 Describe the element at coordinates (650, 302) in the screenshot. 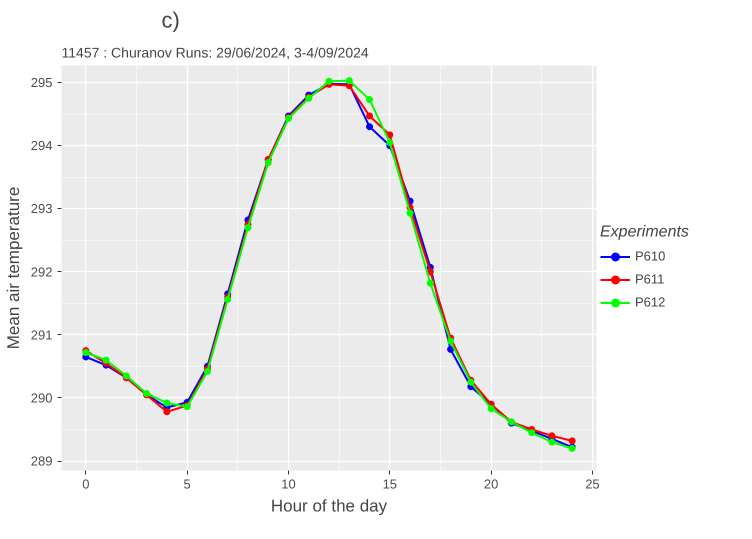

I see `legend-label: P612` at that location.